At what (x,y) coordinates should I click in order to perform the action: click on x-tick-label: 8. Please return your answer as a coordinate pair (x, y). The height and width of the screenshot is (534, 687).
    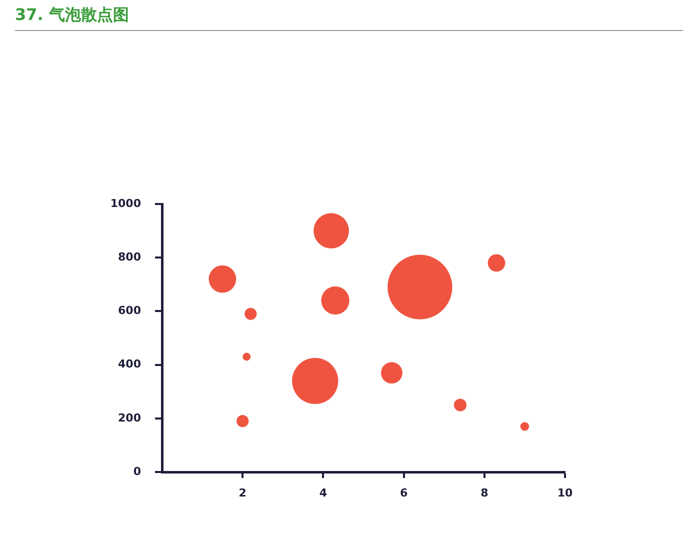
    Looking at the image, I should click on (484, 493).